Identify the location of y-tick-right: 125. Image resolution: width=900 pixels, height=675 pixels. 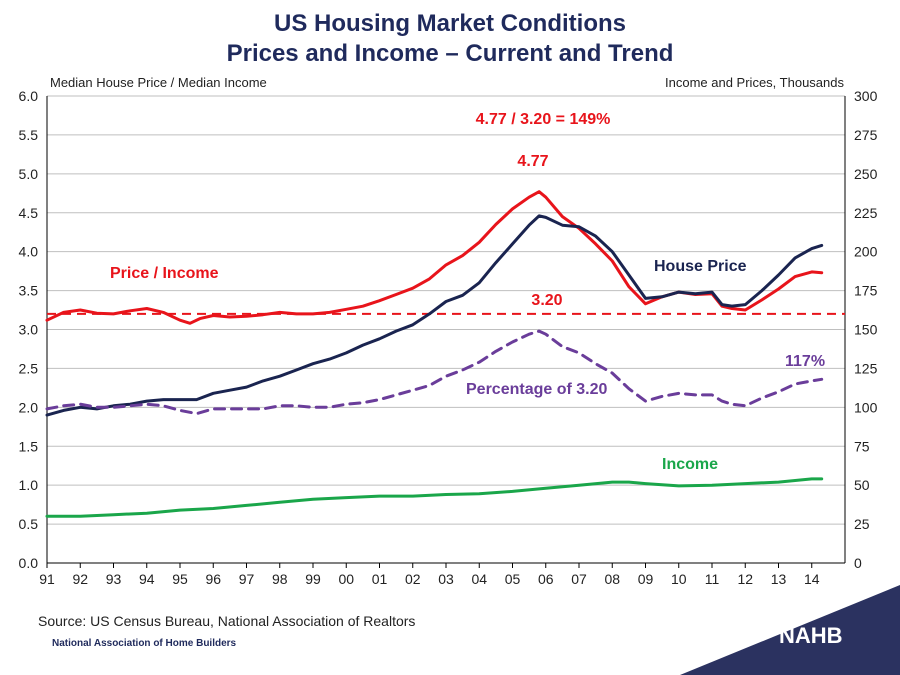
(866, 368).